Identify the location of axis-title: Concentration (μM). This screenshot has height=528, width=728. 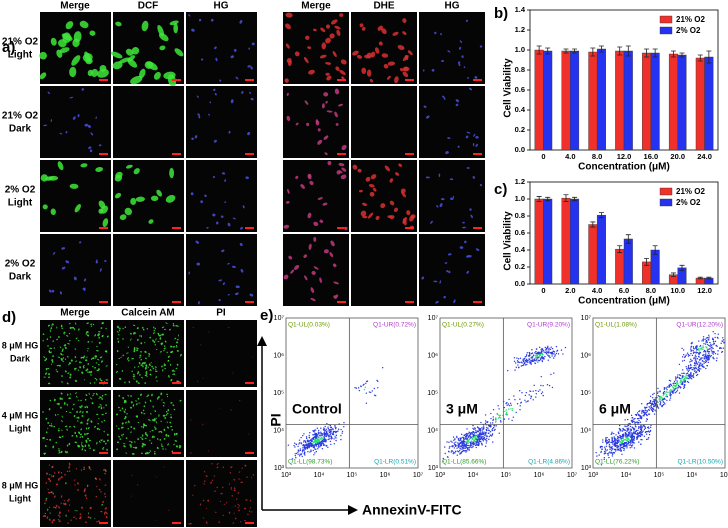
(624, 167).